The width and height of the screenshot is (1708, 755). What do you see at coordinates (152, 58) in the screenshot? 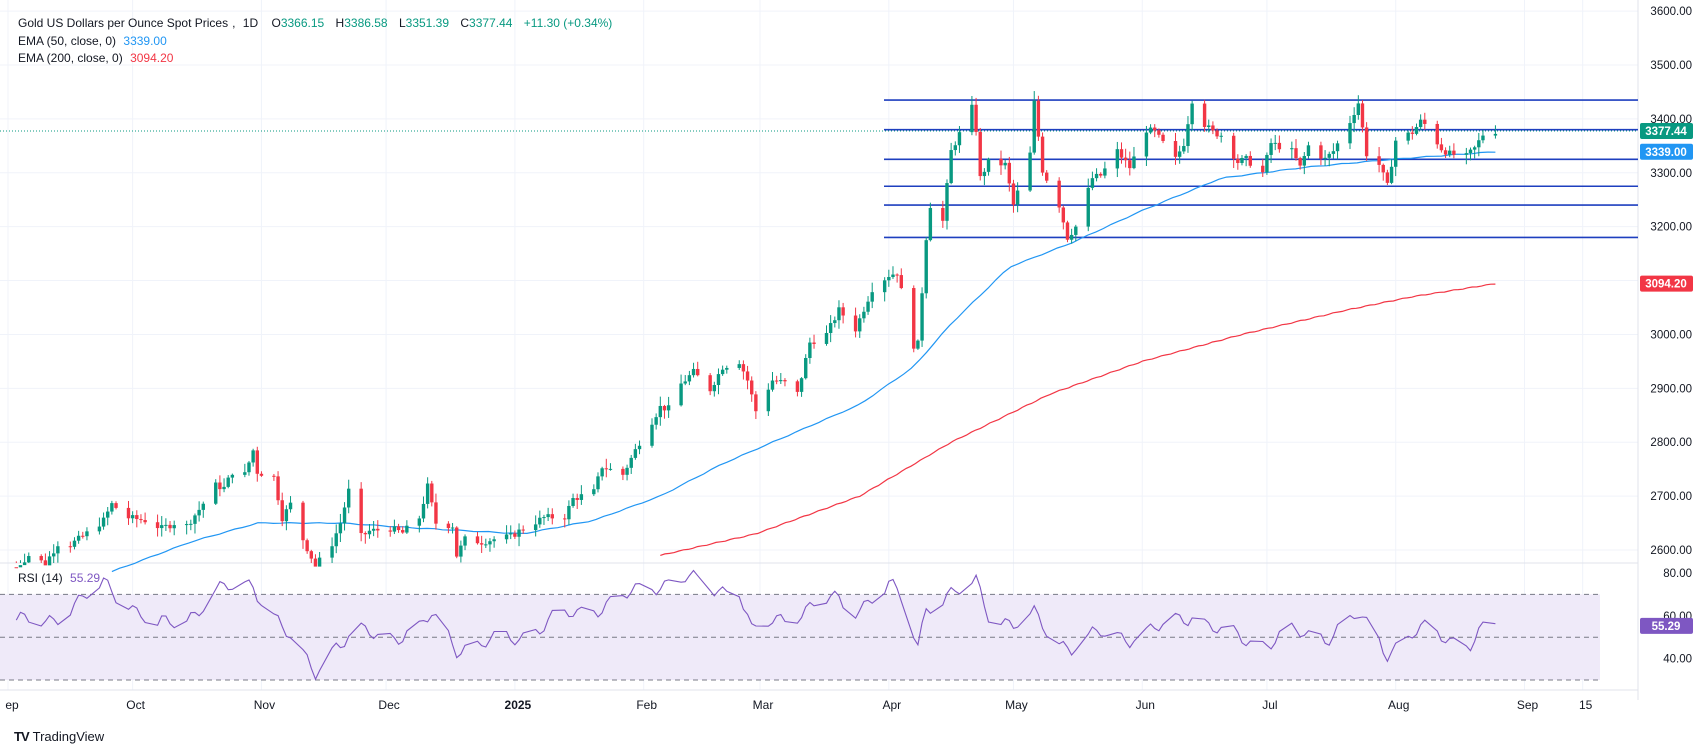
I see `ema200-value: 3094.20` at bounding box center [152, 58].